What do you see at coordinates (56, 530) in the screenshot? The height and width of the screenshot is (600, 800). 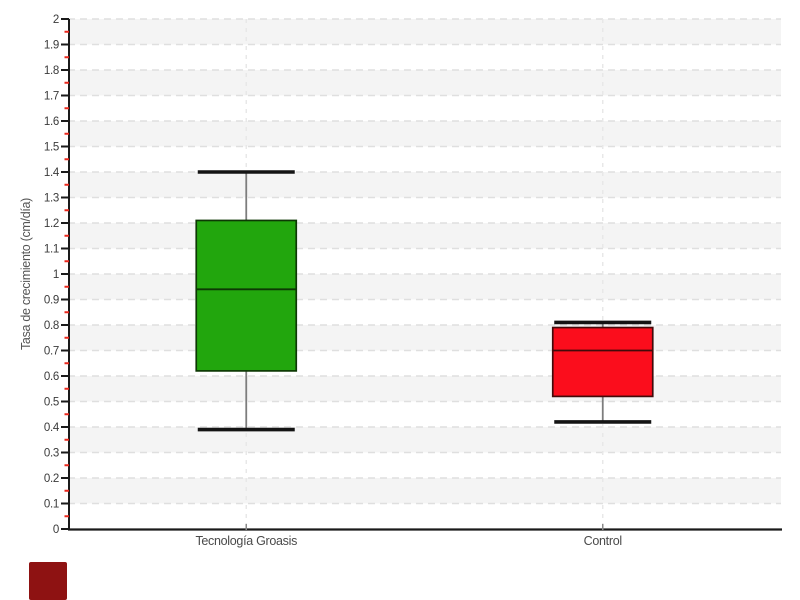 I see `y-tick-label: 0` at bounding box center [56, 530].